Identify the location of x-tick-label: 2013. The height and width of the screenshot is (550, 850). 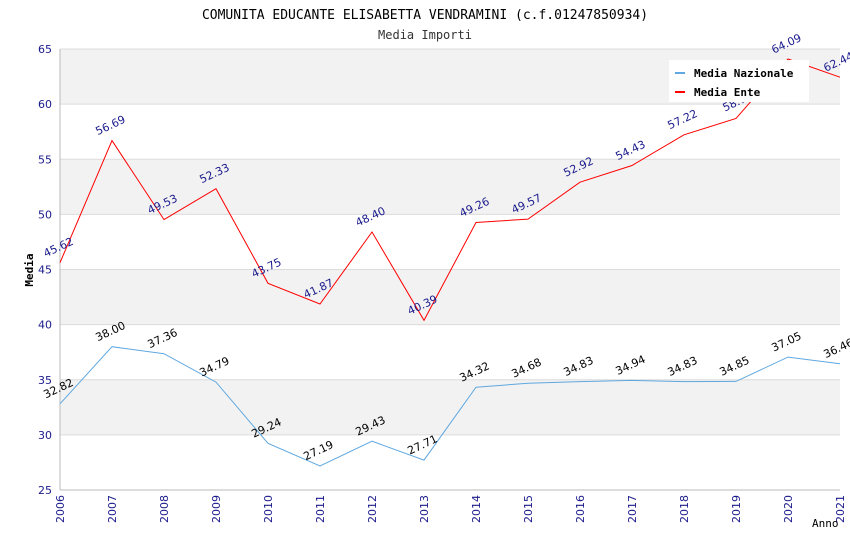
(424, 509).